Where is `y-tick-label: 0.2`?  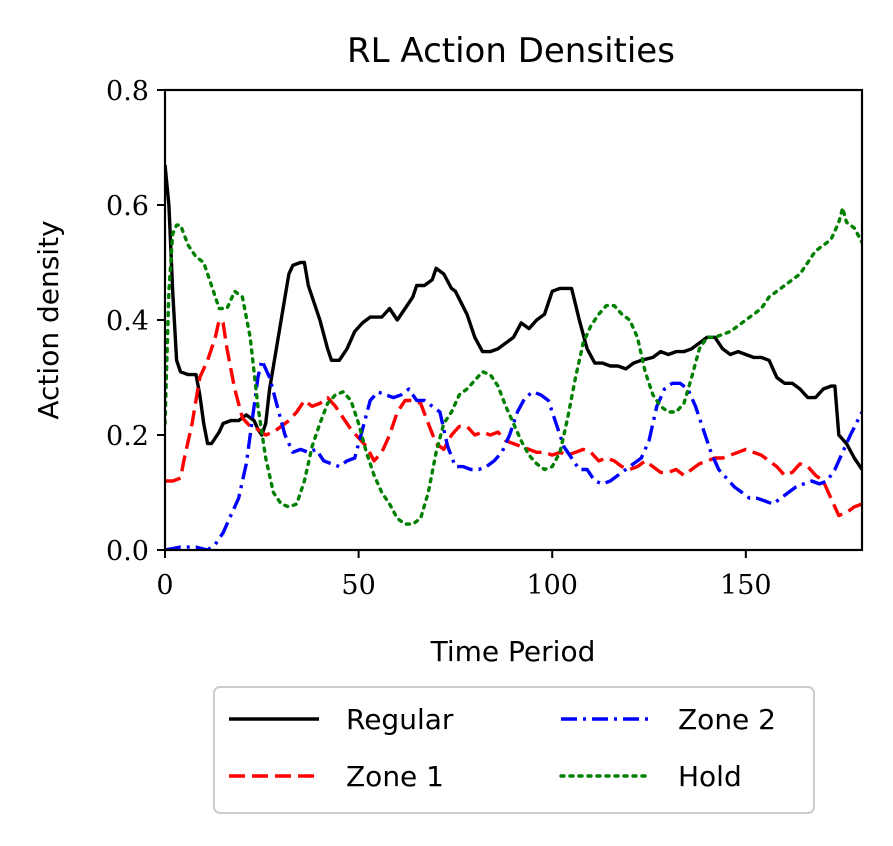 y-tick-label: 0.2 is located at coordinates (127, 436).